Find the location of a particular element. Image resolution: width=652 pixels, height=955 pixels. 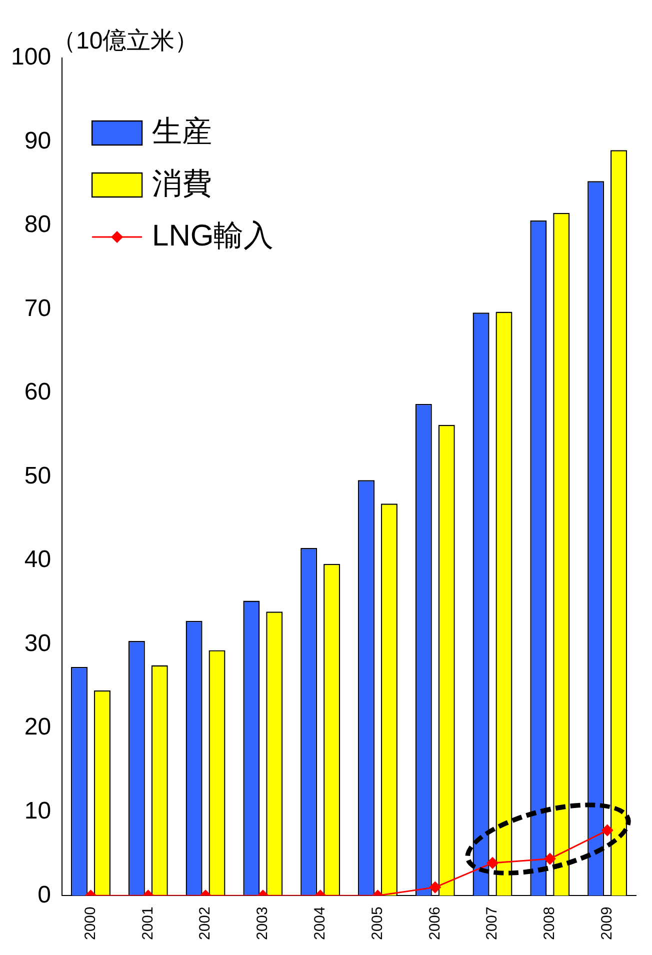

x-tick-label: 2006 is located at coordinates (435, 923).